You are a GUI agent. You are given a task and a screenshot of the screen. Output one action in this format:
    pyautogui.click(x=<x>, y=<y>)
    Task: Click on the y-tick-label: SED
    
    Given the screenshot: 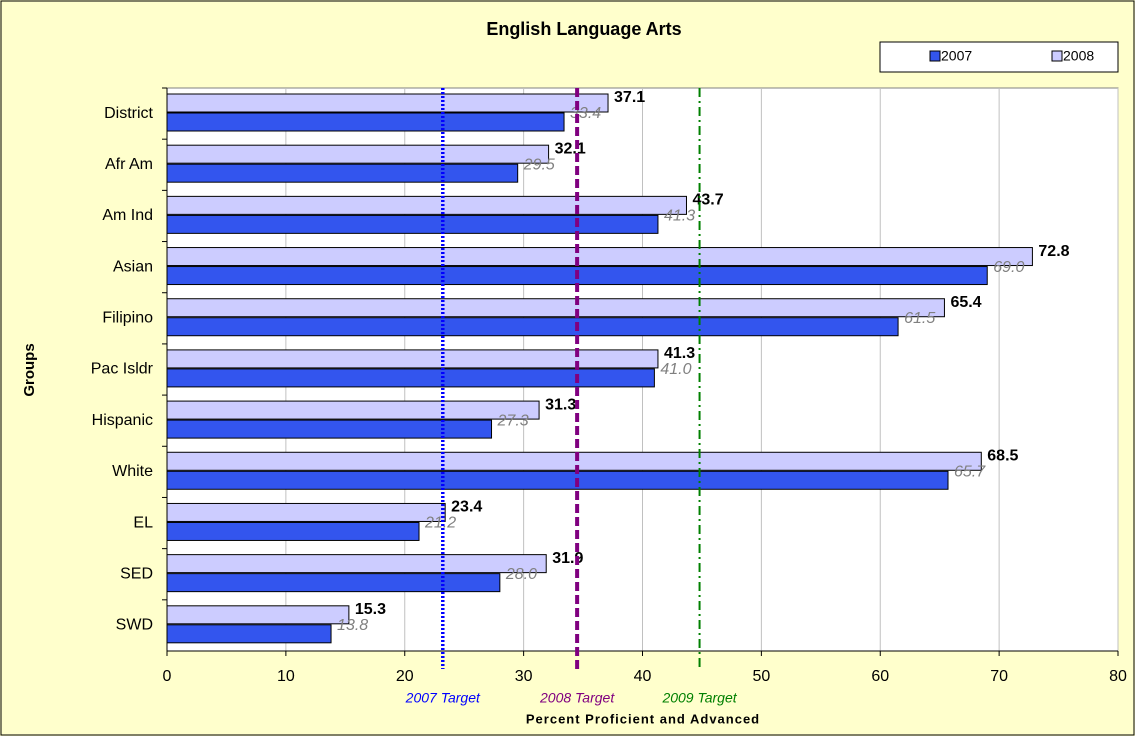 What is the action you would take?
    pyautogui.click(x=136, y=573)
    